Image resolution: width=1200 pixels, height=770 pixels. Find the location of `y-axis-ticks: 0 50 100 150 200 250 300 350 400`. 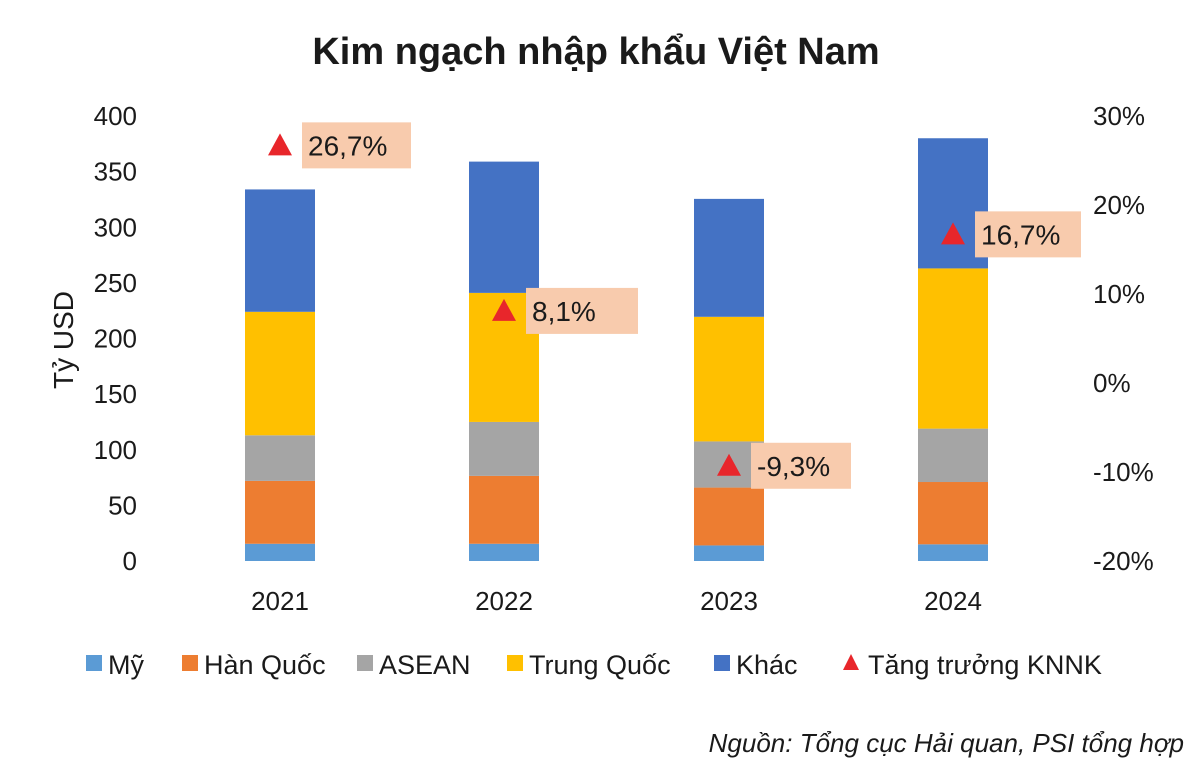

y-axis-ticks: 0 50 100 150 200 250 300 350 400 is located at coordinates (115, 338).